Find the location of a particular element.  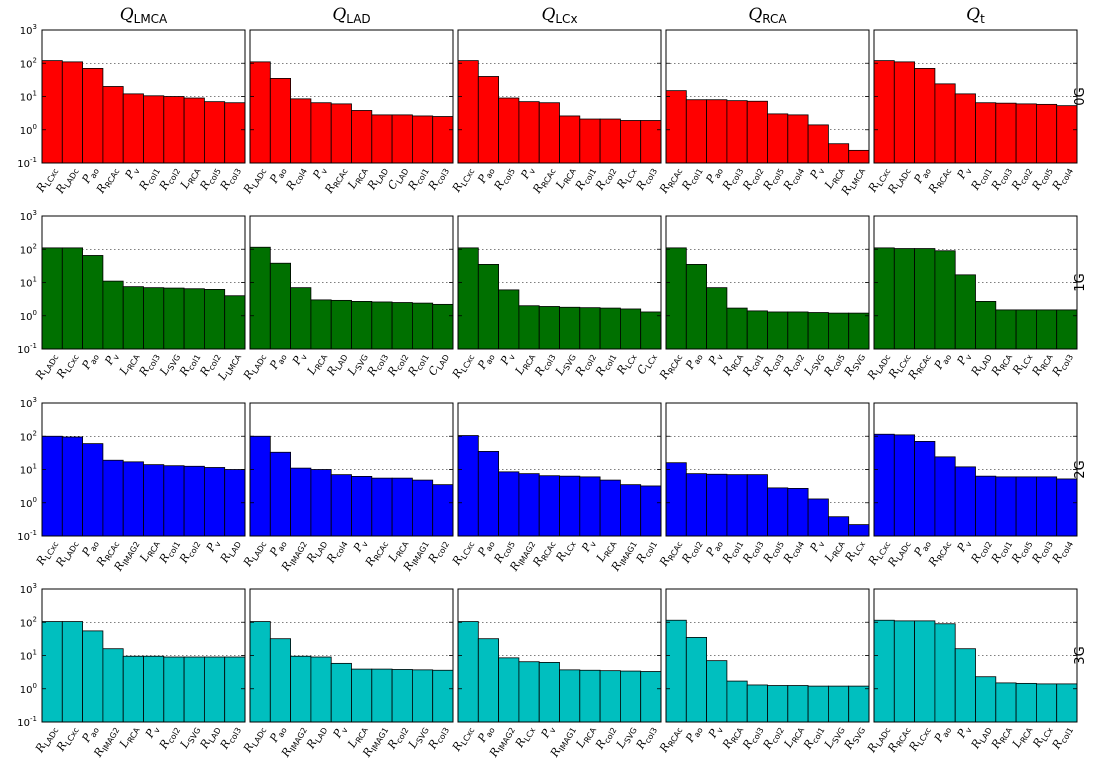

column-title: QLAD is located at coordinates (351, 15).